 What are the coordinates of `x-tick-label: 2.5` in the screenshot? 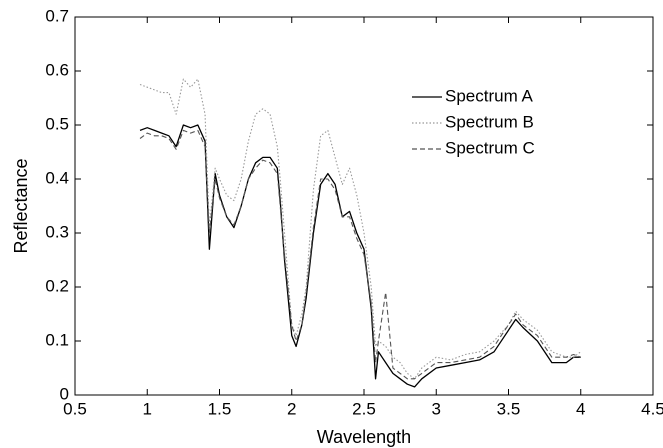 It's located at (364, 408).